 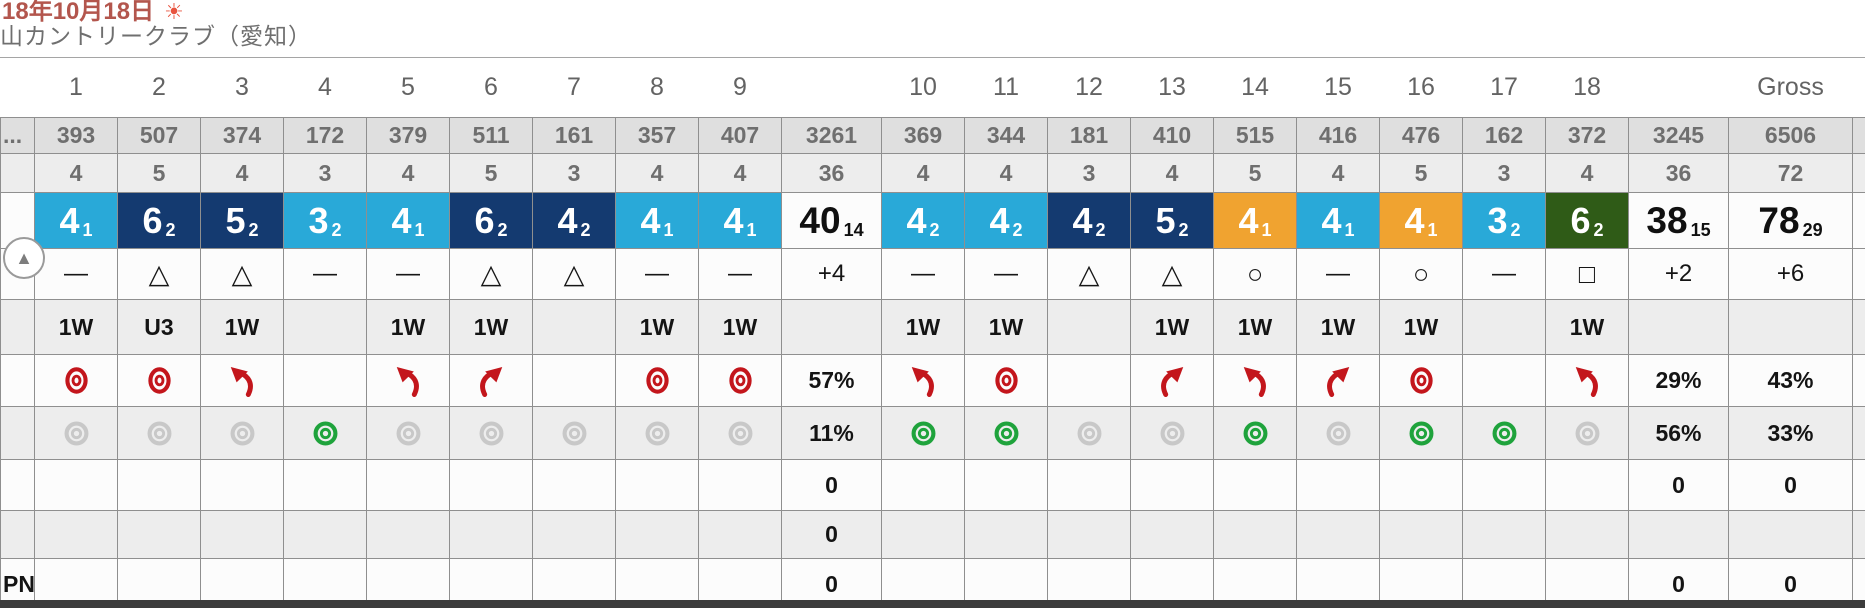 I want to click on z3-cell-h4, so click(x=325, y=583).